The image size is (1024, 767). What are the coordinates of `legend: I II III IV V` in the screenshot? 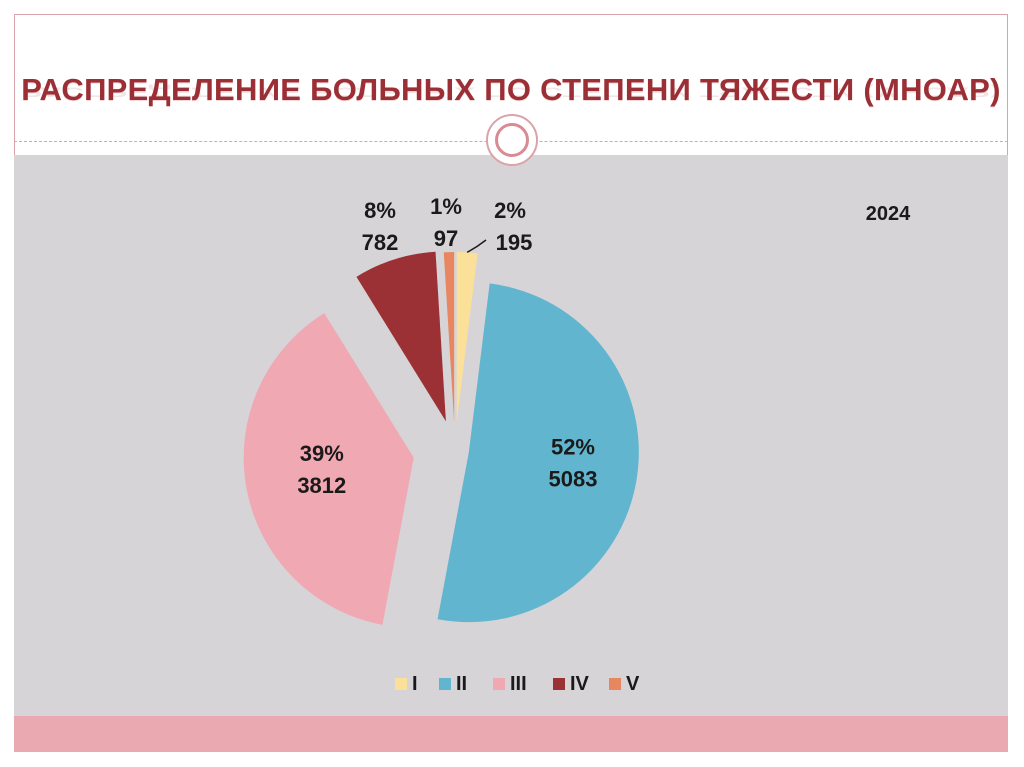 It's located at (517, 684).